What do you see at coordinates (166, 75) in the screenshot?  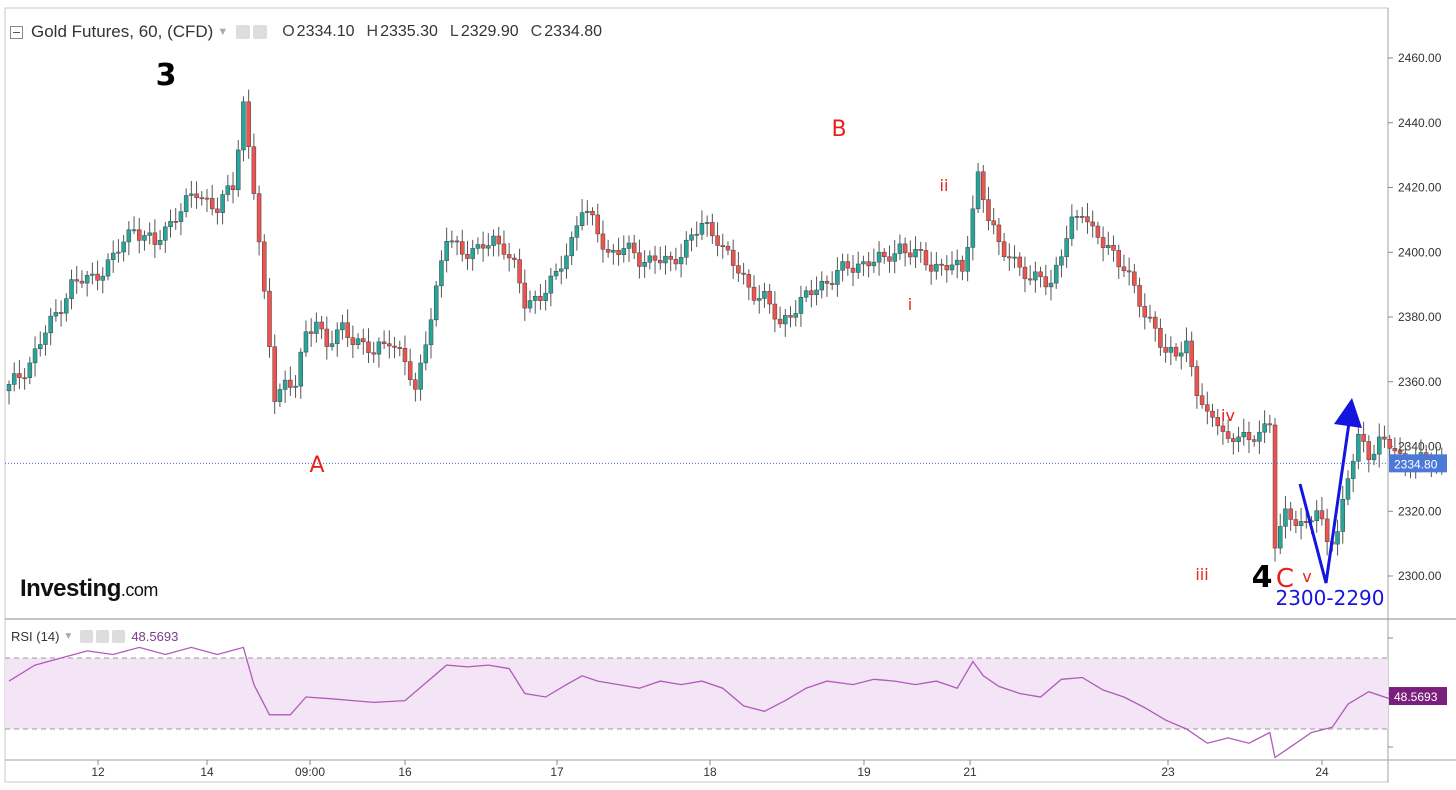 I see `wave-label: 3` at bounding box center [166, 75].